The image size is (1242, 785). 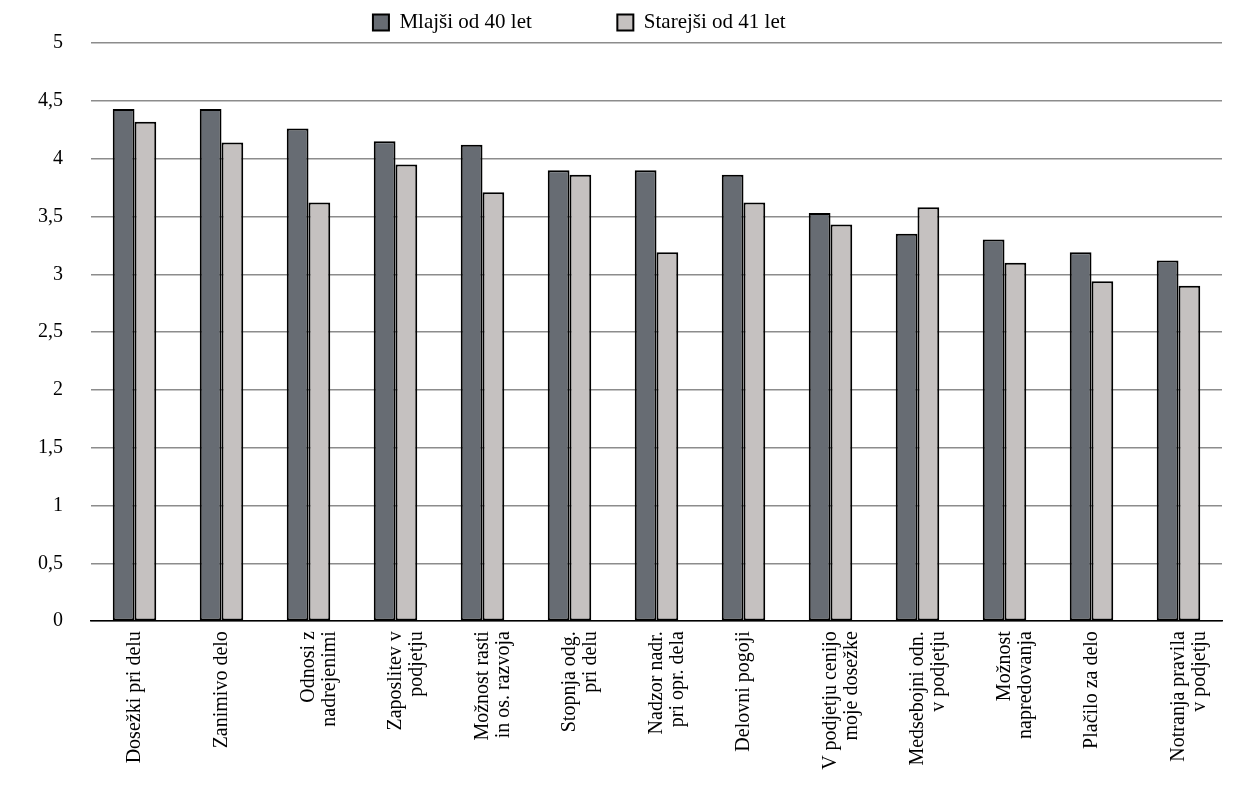 What do you see at coordinates (50, 330) in the screenshot?
I see `y-tick-label: 2,5` at bounding box center [50, 330].